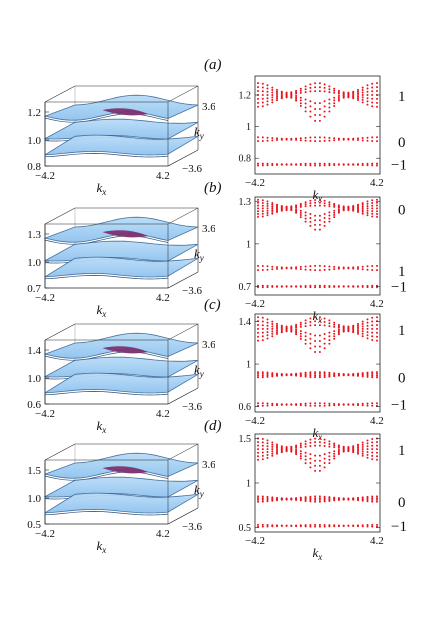 The image size is (436, 617). What do you see at coordinates (163, 298) in the screenshot?
I see `kx-tick-label: 4.2` at bounding box center [163, 298].